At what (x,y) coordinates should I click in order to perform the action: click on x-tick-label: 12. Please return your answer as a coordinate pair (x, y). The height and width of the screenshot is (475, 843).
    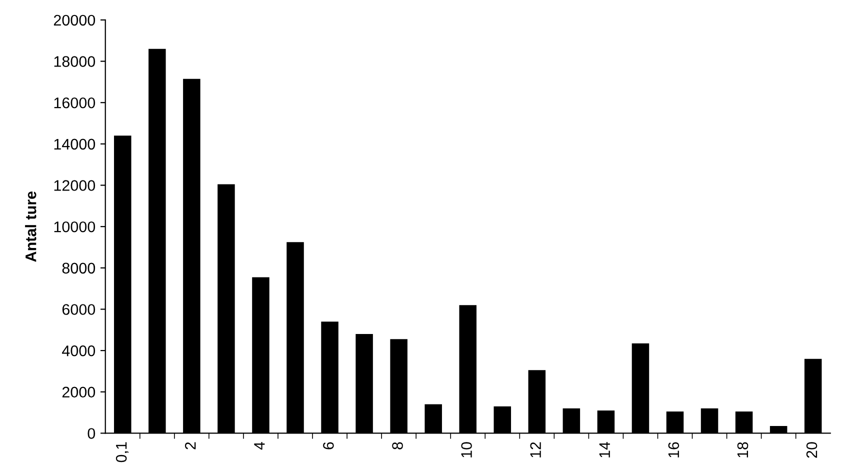
    Looking at the image, I should click on (535, 450).